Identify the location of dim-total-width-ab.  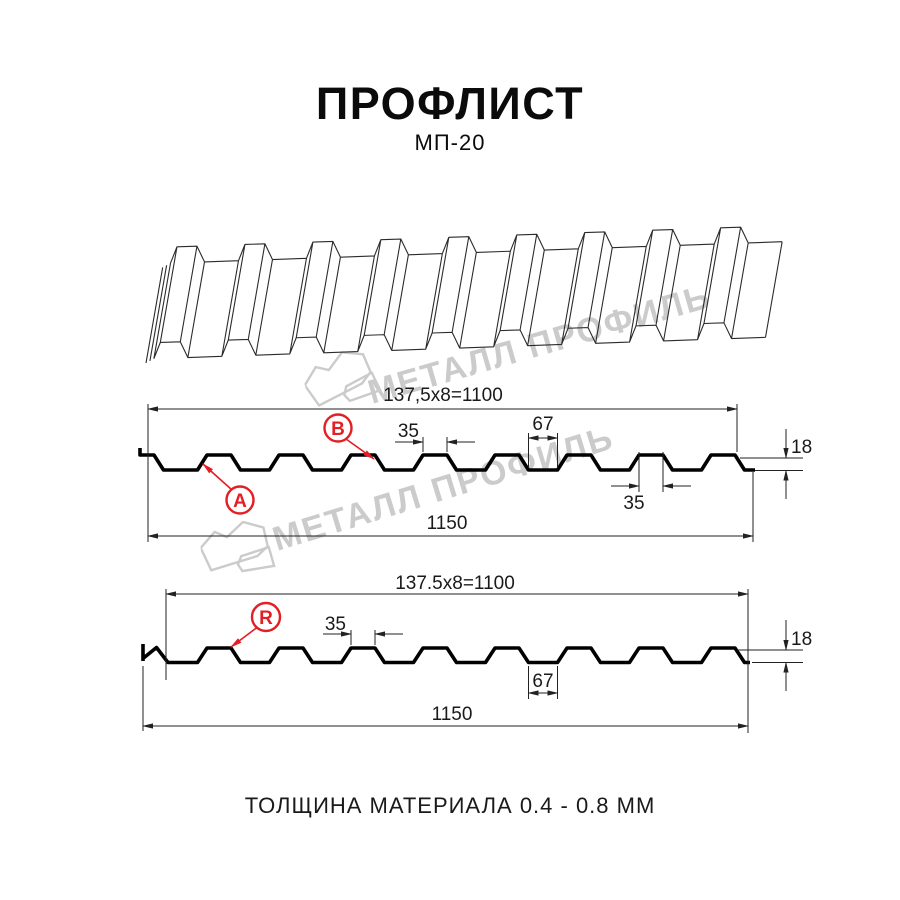
(450, 507).